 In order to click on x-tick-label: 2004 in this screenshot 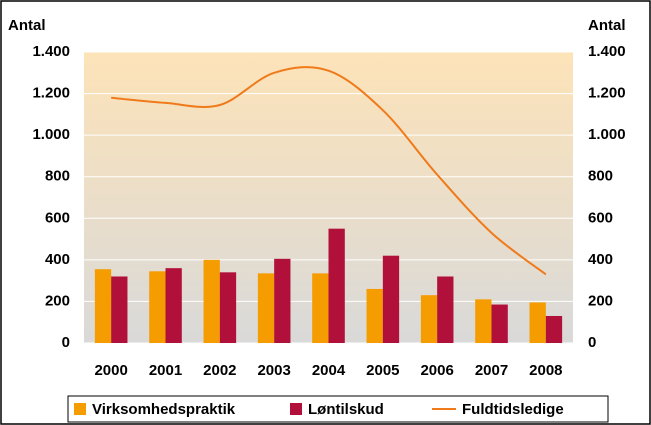, I will do `click(329, 370)`.